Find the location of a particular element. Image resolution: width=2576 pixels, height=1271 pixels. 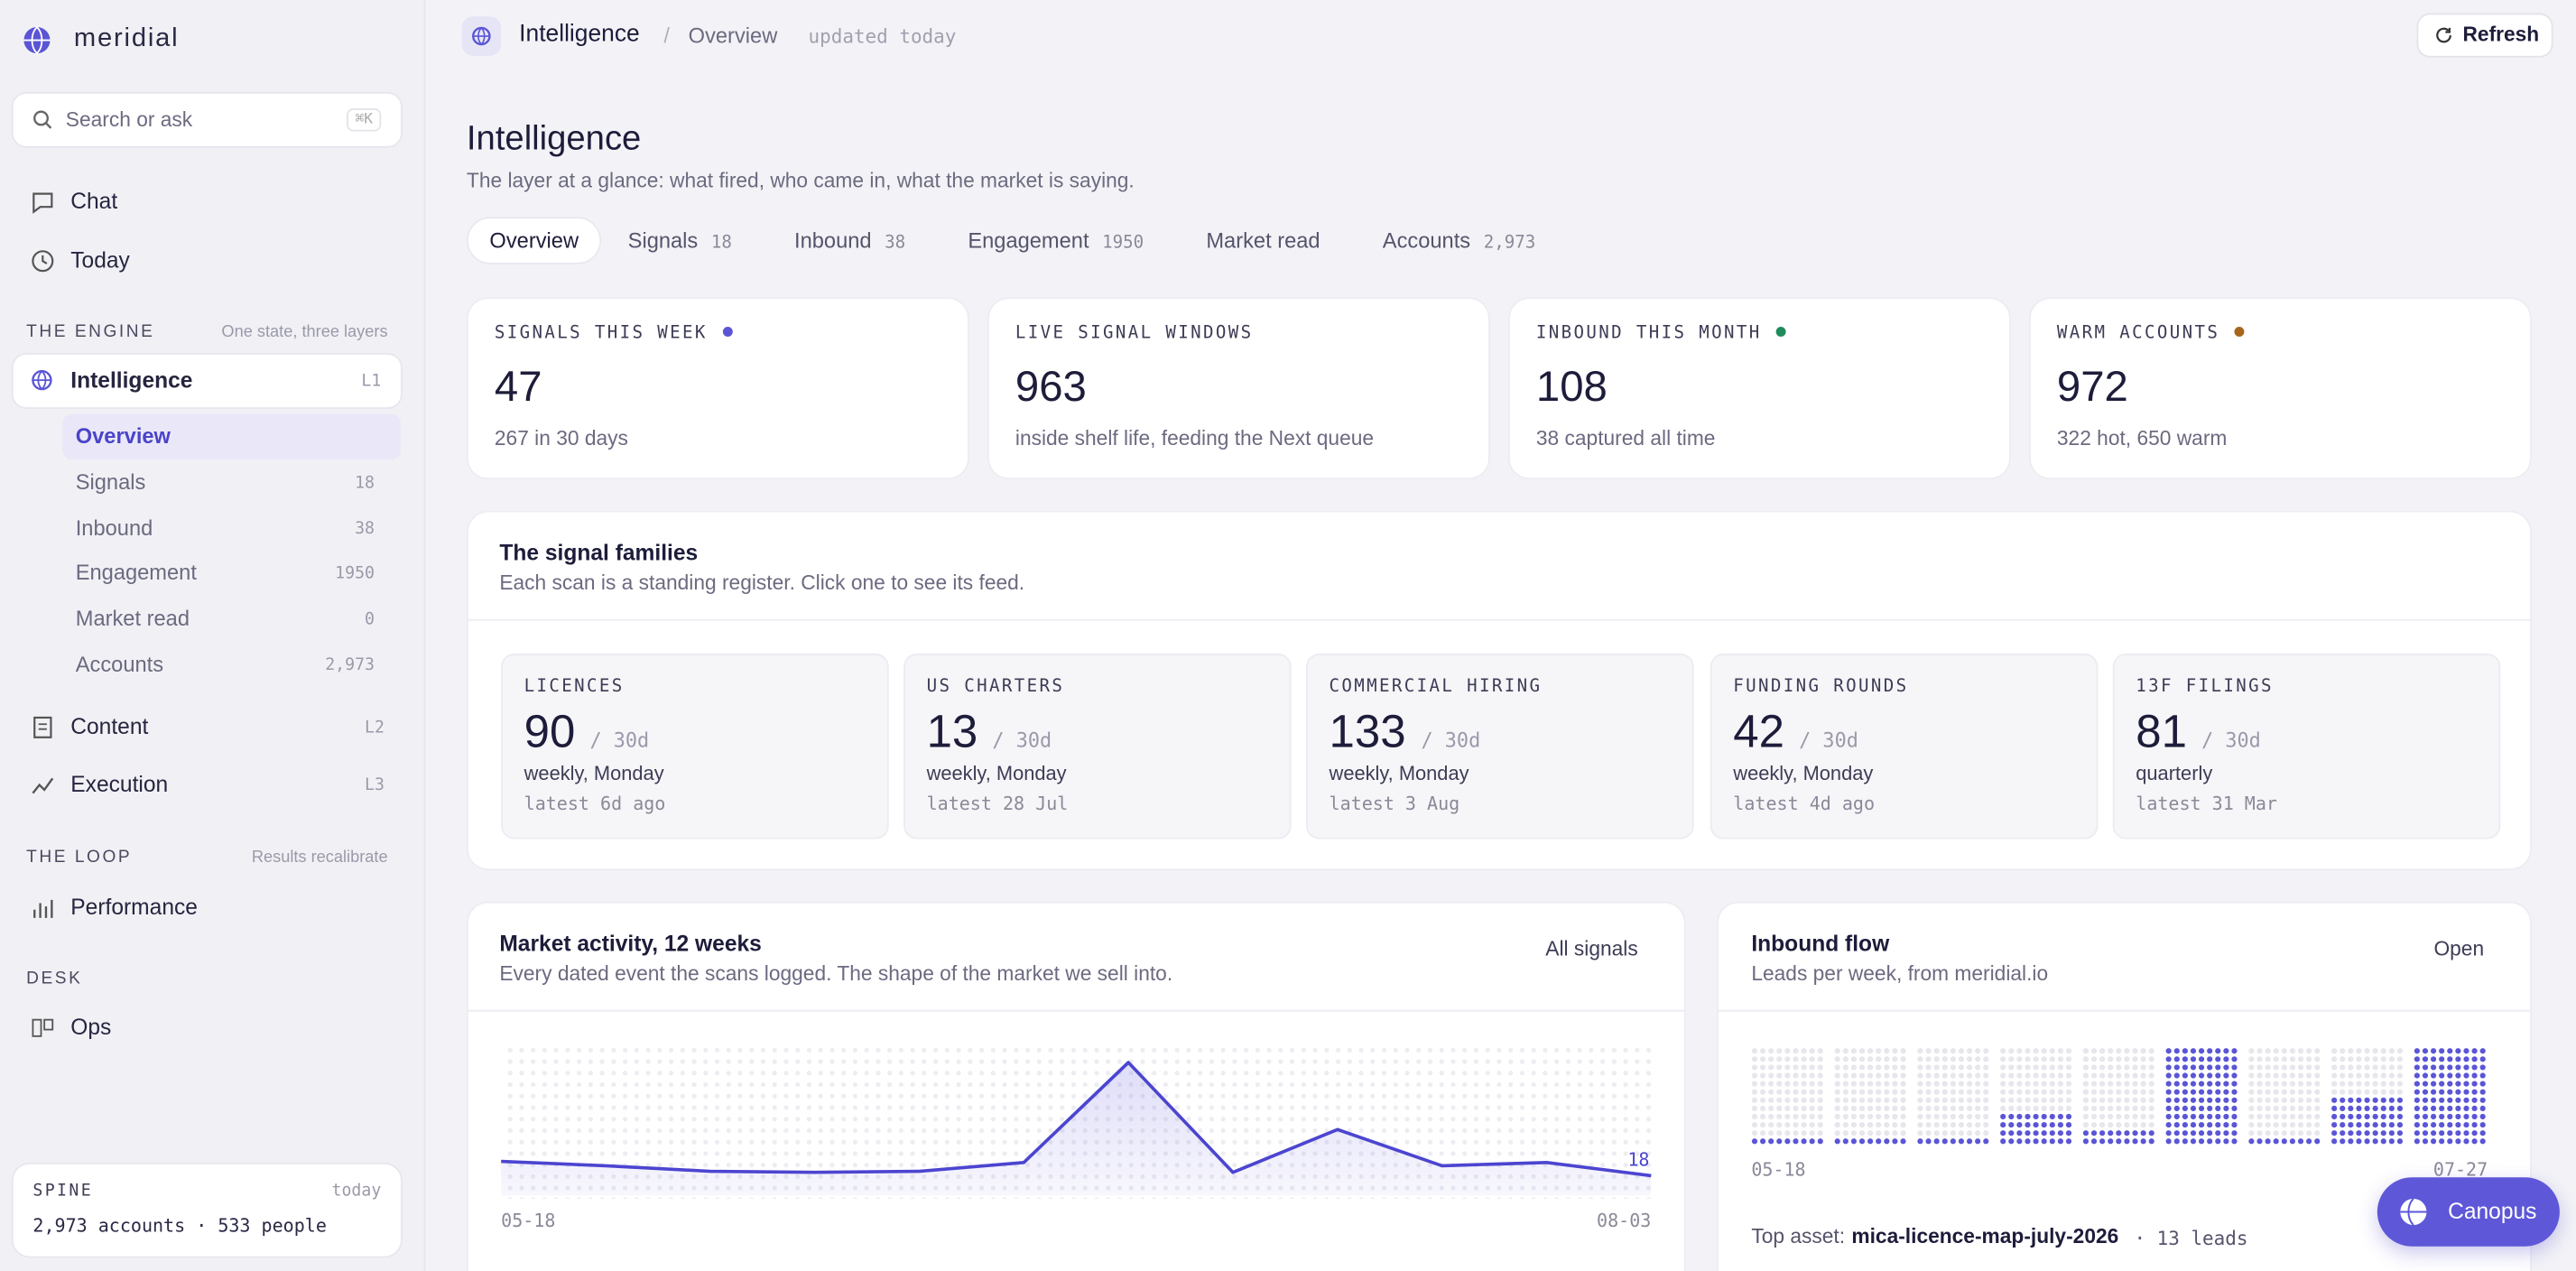

tab: Accounts 2,973 is located at coordinates (1459, 241).